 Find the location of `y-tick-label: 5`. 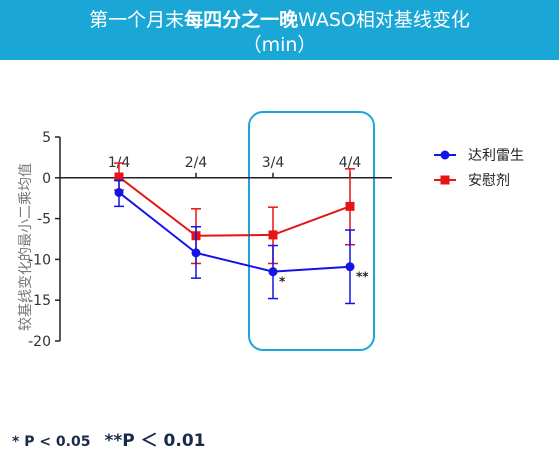

y-tick-label: 5 is located at coordinates (46, 138).